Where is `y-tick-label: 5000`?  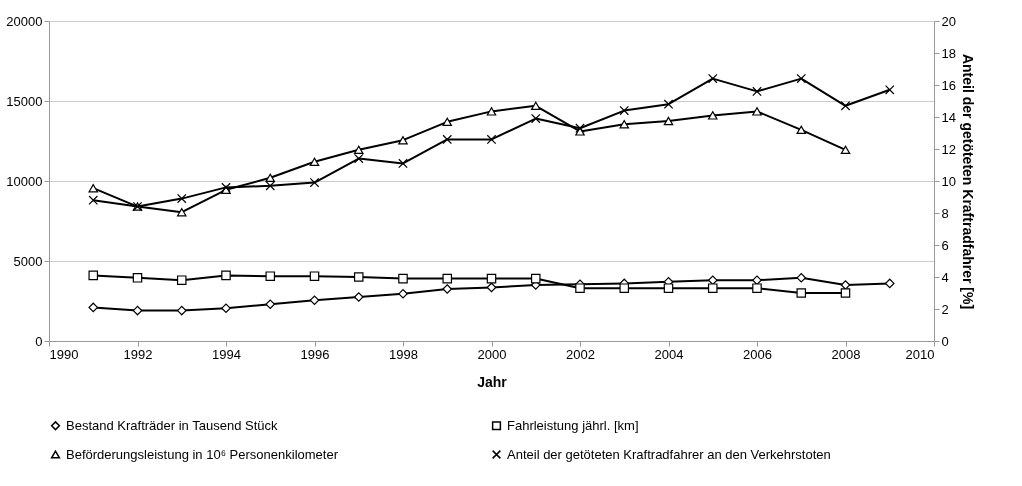 y-tick-label: 5000 is located at coordinates (28, 261).